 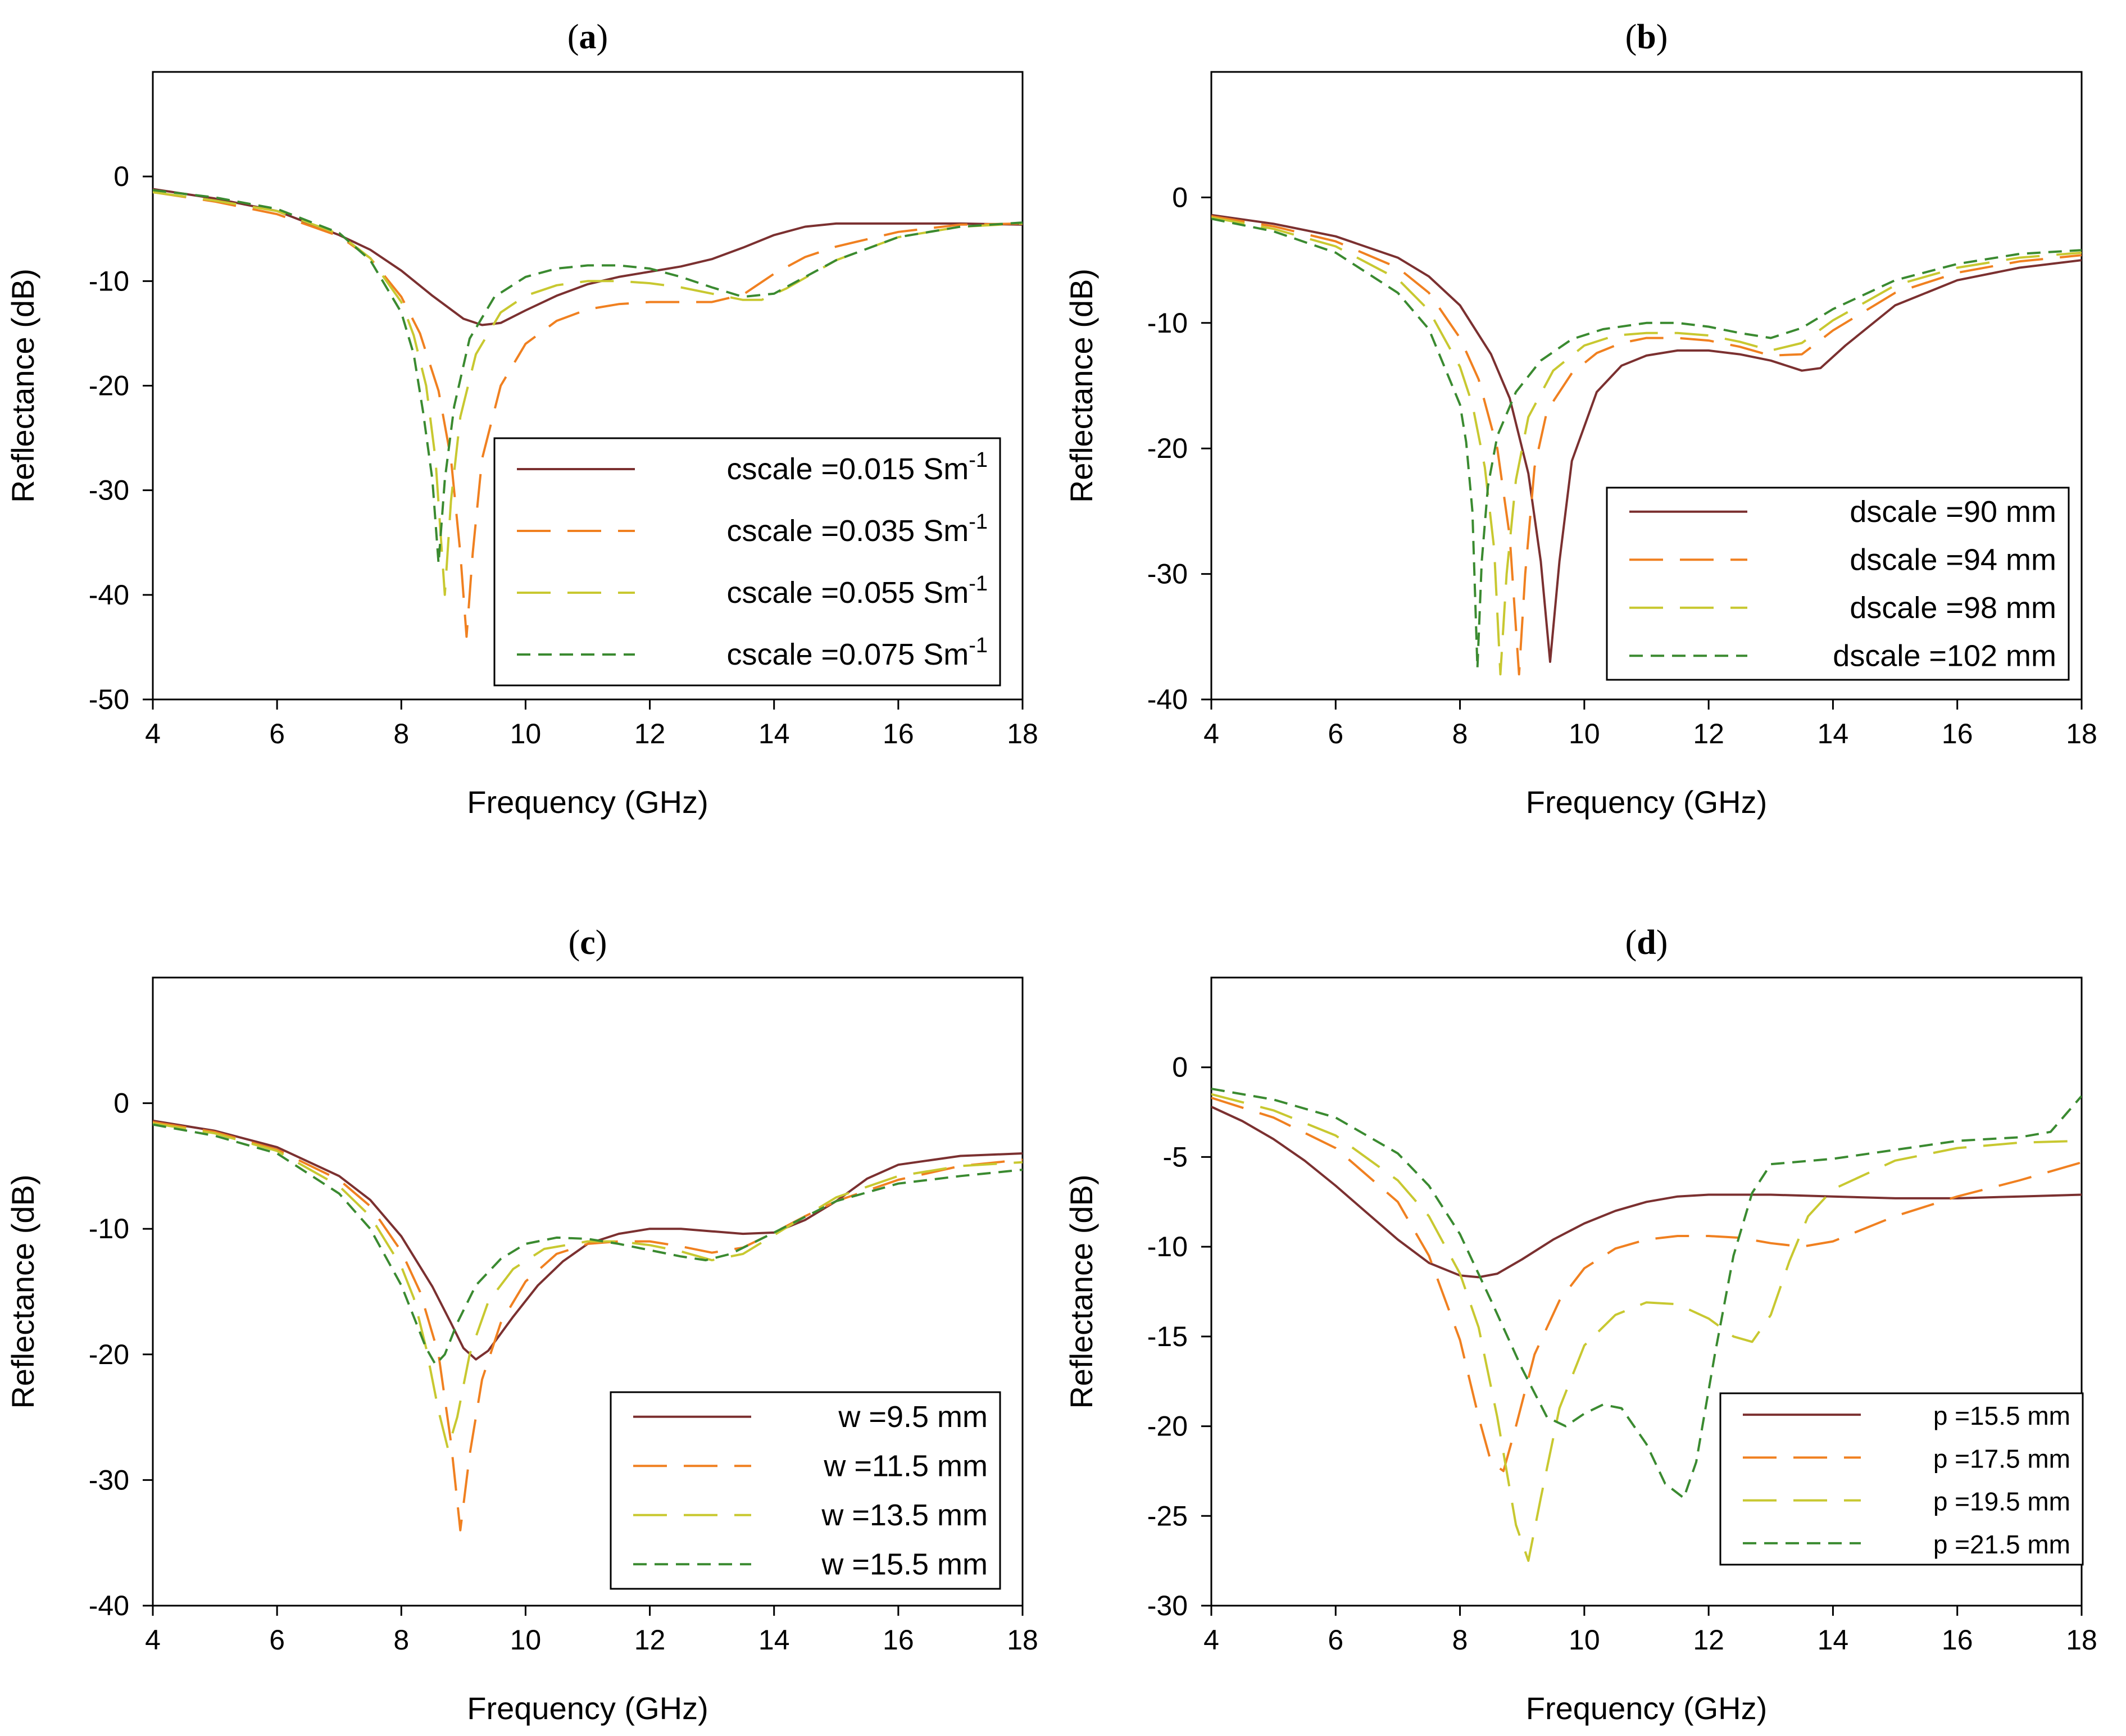 I want to click on panel-letter: c, so click(x=588, y=943).